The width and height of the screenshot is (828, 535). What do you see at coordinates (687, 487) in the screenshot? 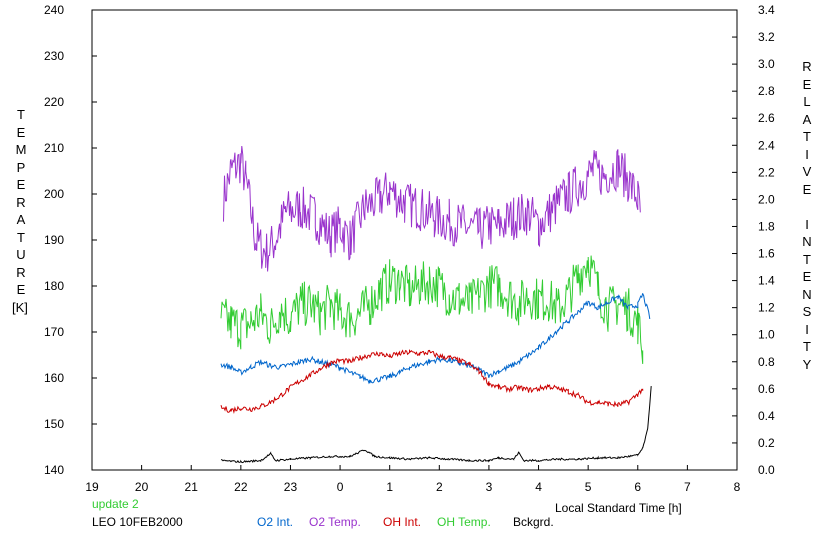
I see `x-tick-label: 7` at bounding box center [687, 487].